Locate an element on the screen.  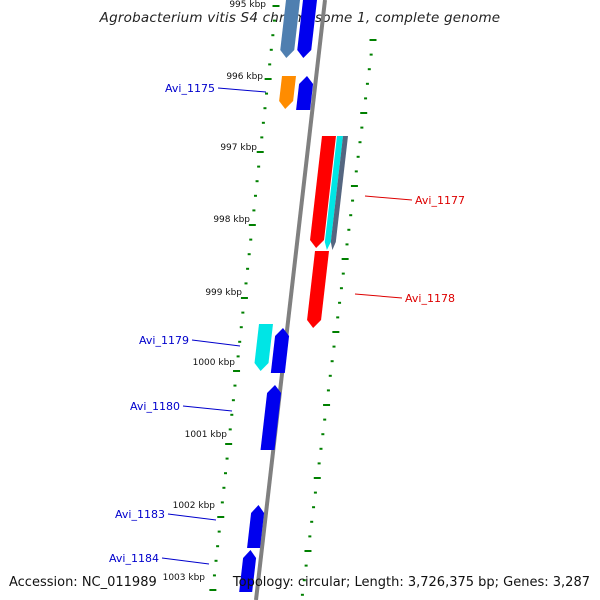
kbp-label: 999 kbp is located at coordinates (223, 293).